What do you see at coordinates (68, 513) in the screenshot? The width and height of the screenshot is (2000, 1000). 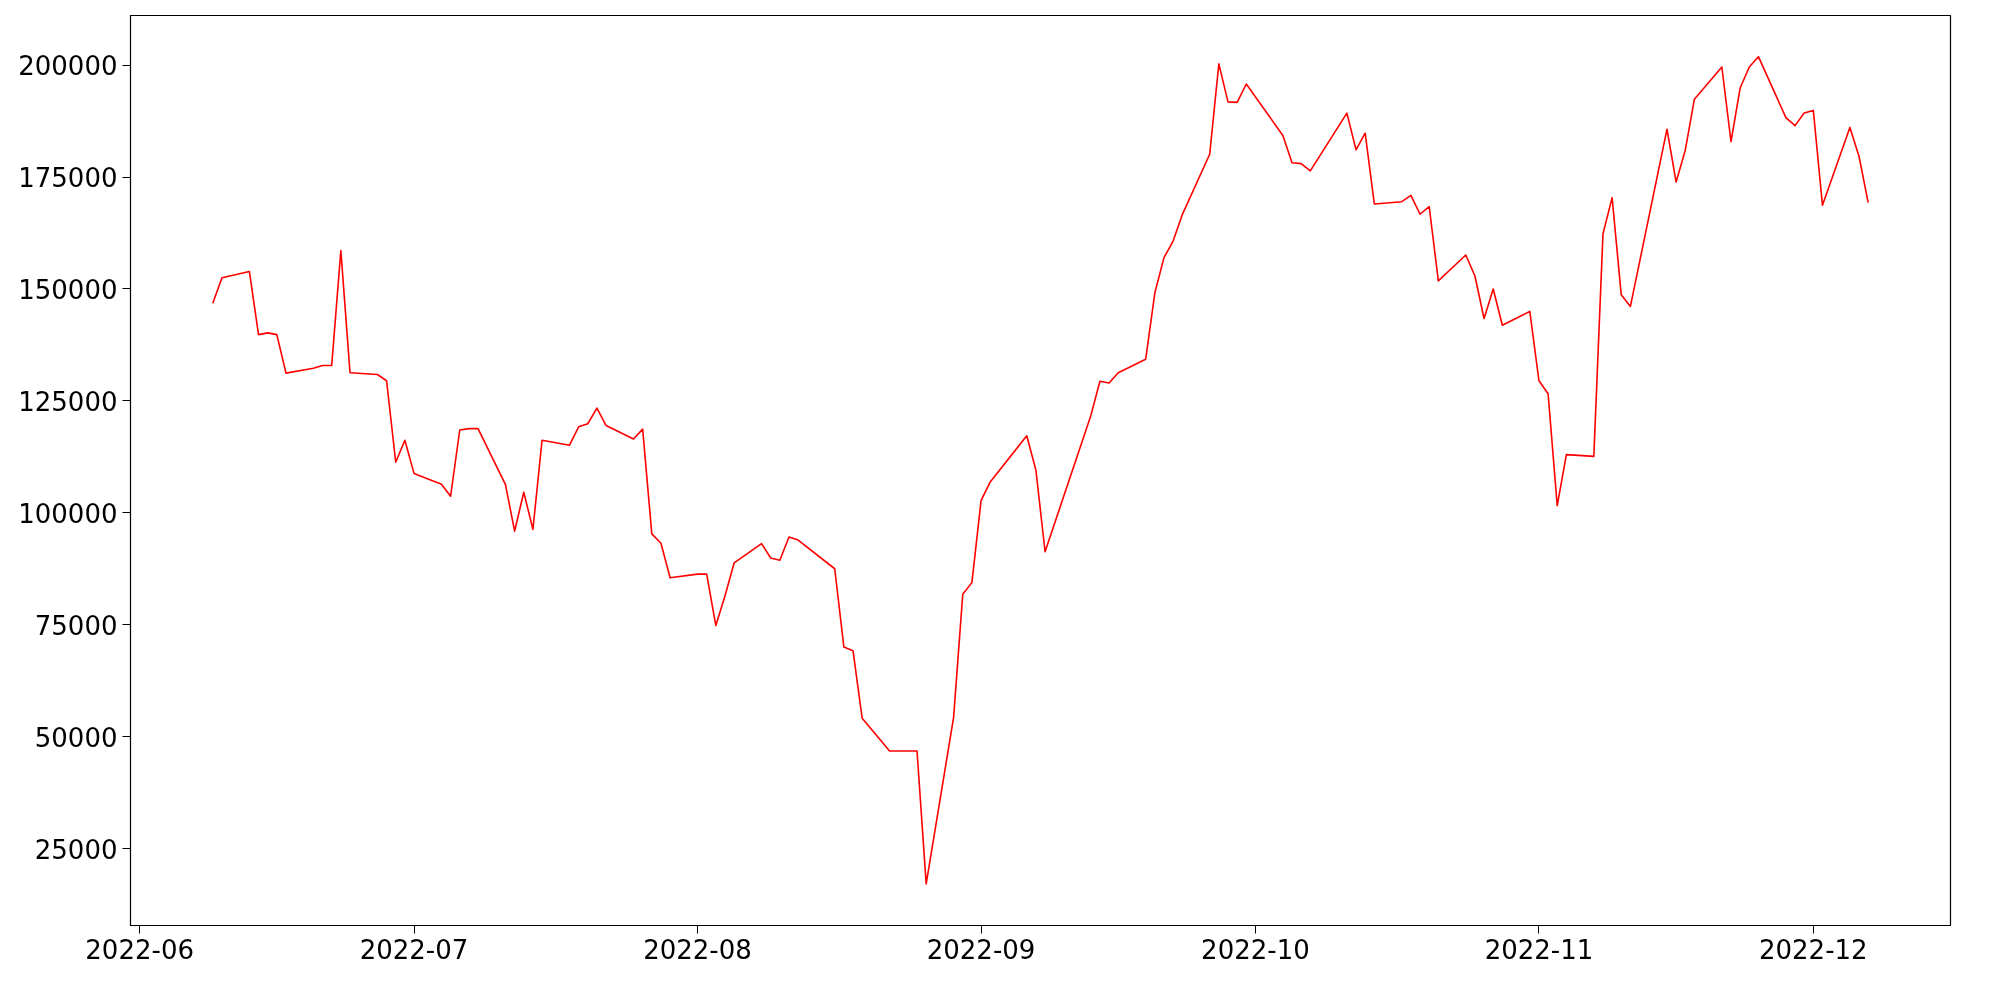 I see `y-tick-label: 100000` at bounding box center [68, 513].